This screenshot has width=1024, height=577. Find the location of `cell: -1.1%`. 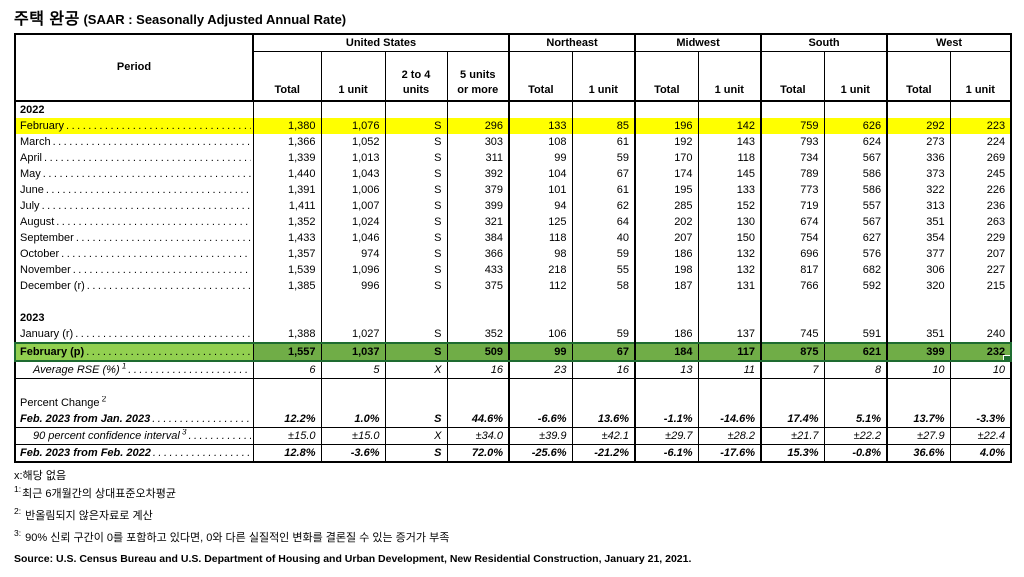

cell: -1.1% is located at coordinates (666, 419).